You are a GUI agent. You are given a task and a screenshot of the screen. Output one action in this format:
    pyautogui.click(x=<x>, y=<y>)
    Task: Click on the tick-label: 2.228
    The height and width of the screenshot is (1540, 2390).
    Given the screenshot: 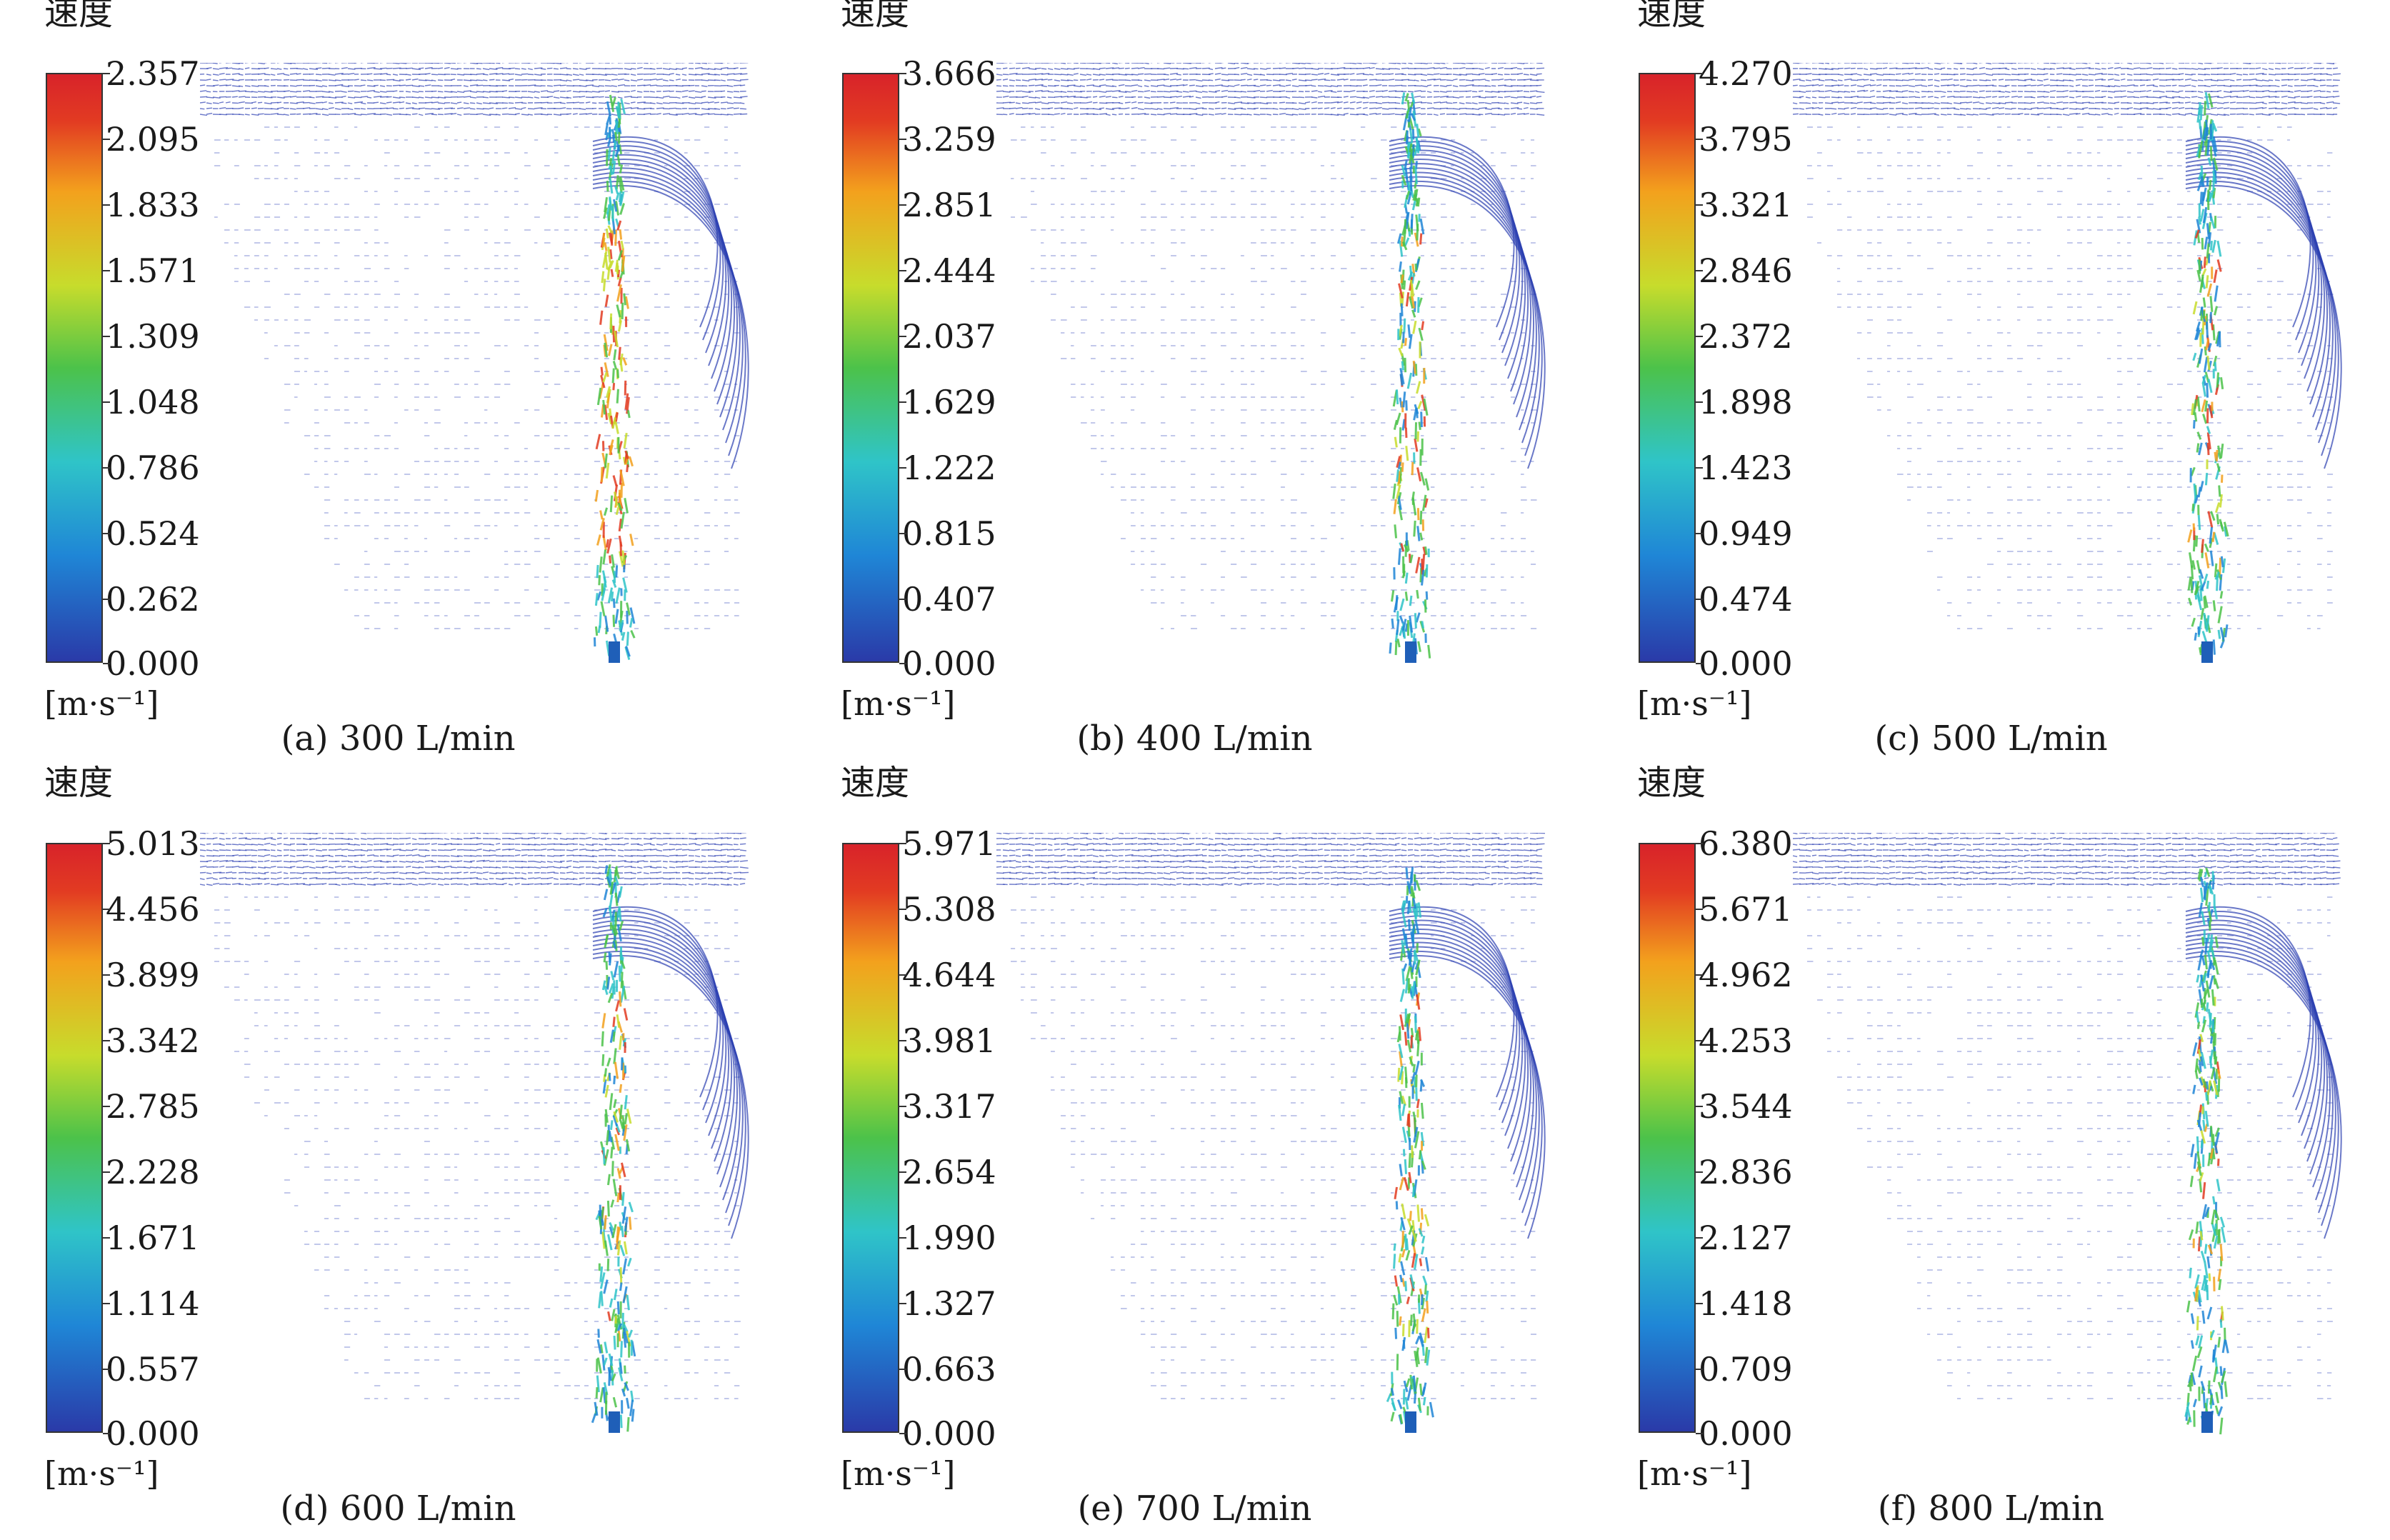 What is the action you would take?
    pyautogui.click(x=153, y=1172)
    